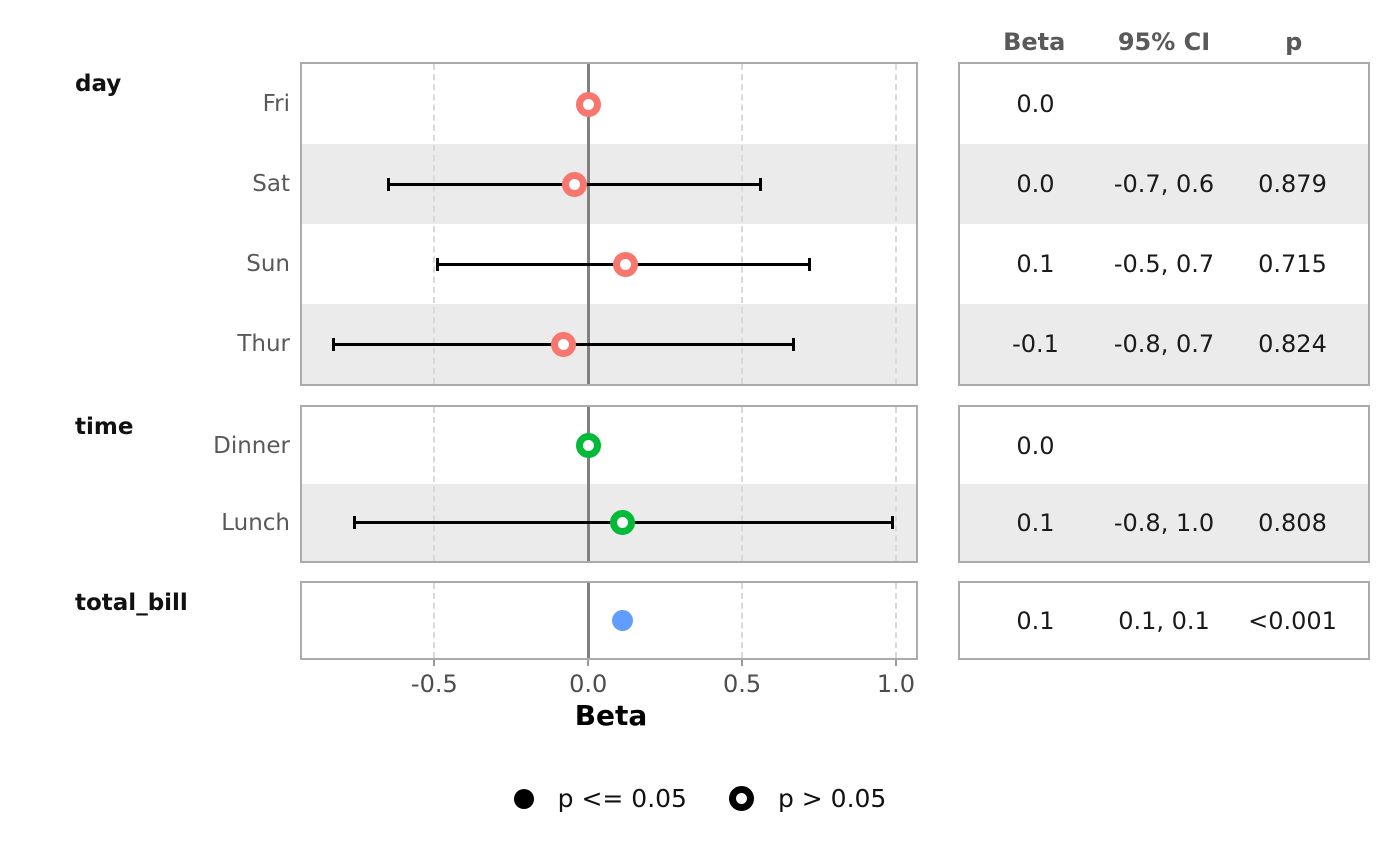 Image resolution: width=1400 pixels, height=865 pixels. What do you see at coordinates (1292, 184) in the screenshot?
I see `cell-p: 0.879` at bounding box center [1292, 184].